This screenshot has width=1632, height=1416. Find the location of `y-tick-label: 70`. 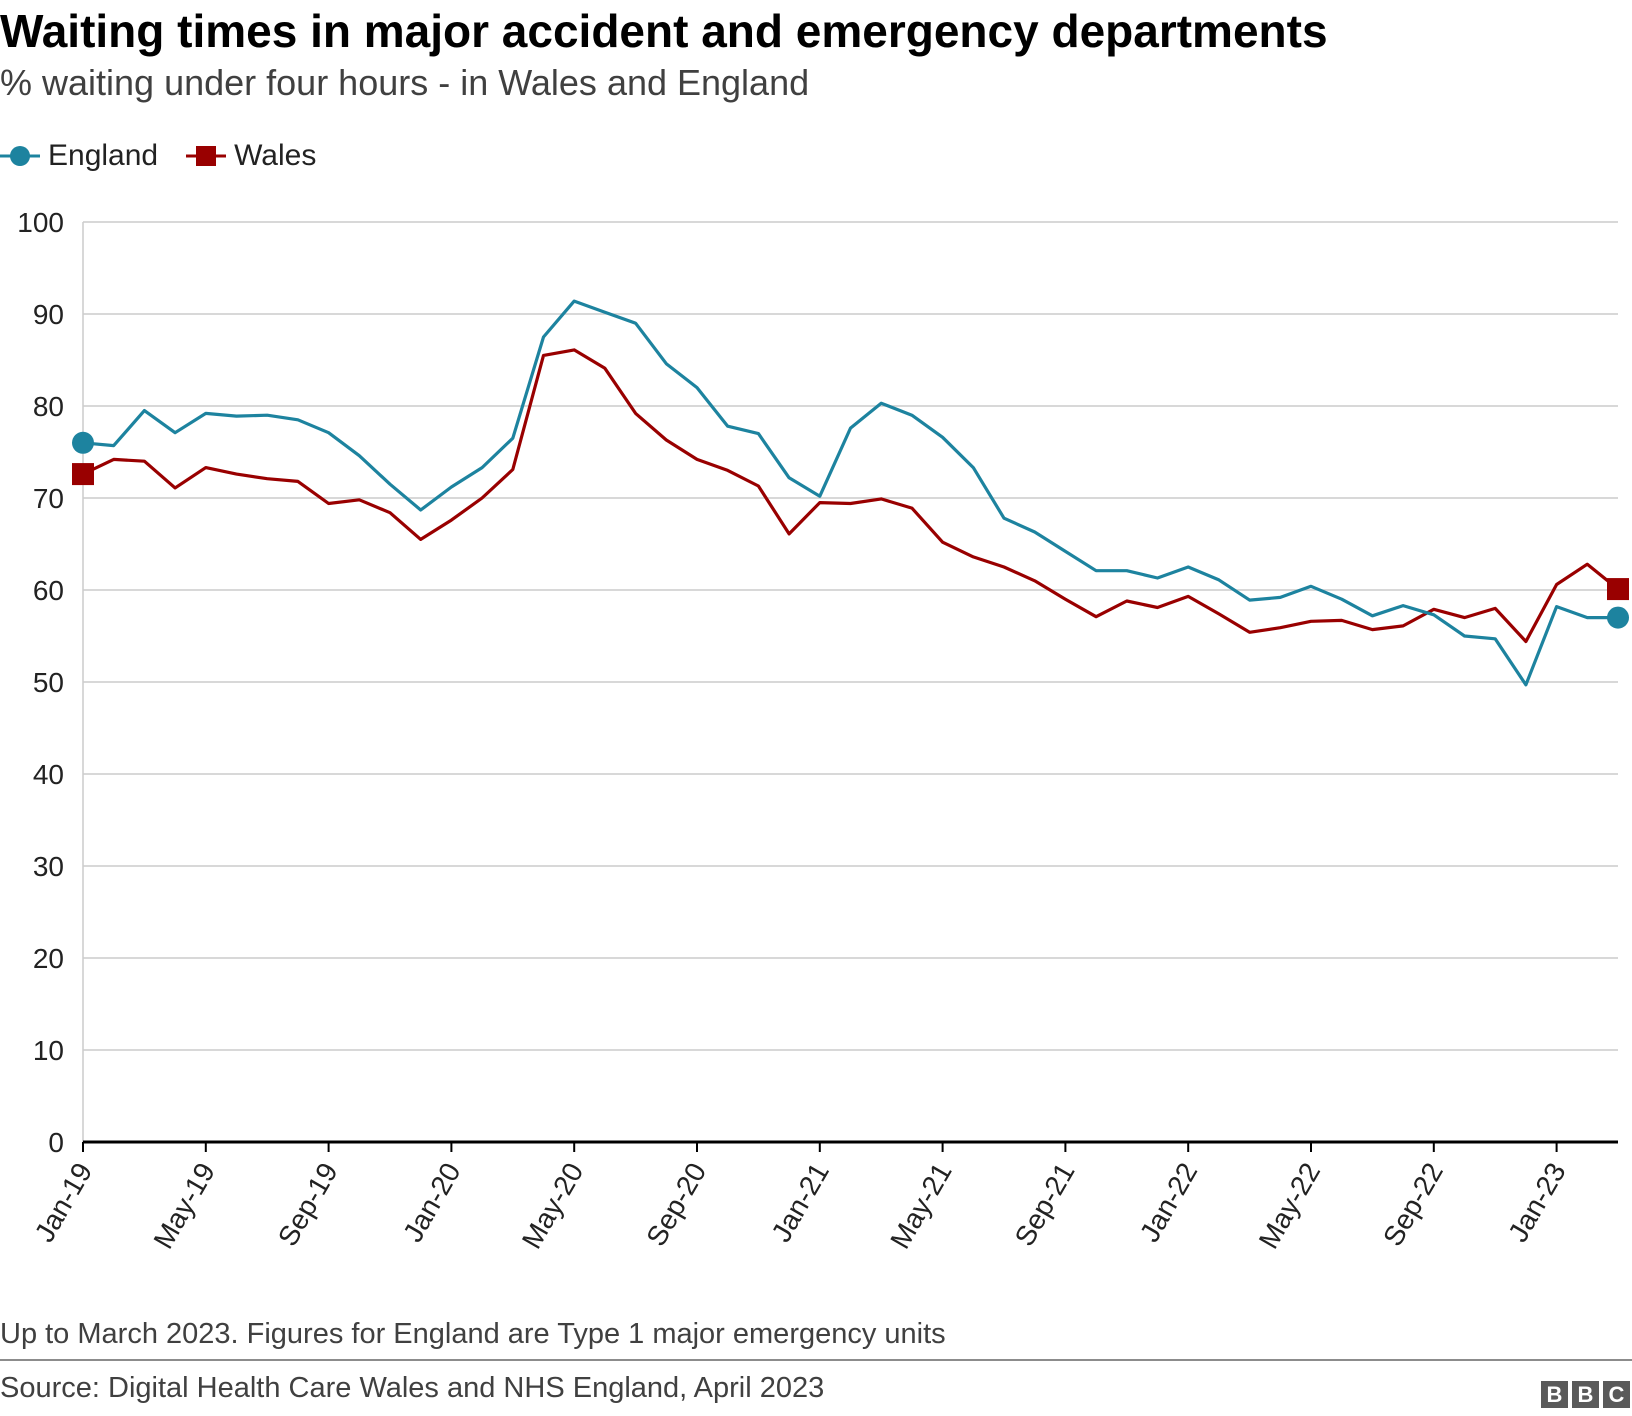

y-tick-label: 70 is located at coordinates (48, 498).